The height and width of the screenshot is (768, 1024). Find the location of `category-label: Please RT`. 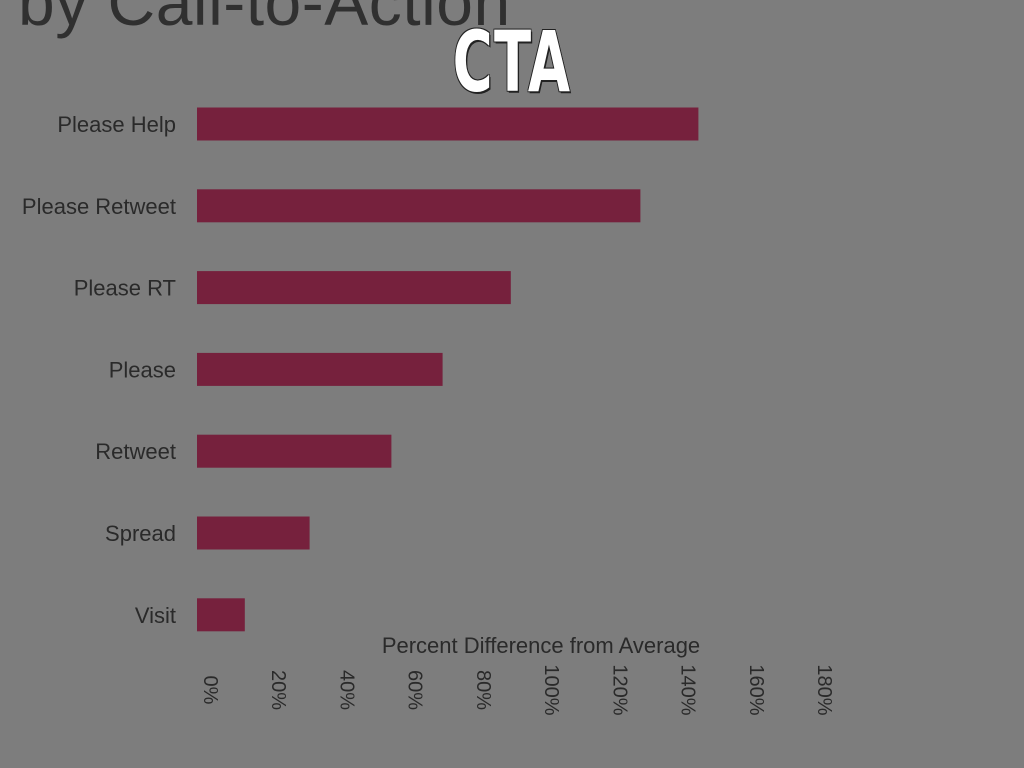

category-label: Please RT is located at coordinates (125, 288).